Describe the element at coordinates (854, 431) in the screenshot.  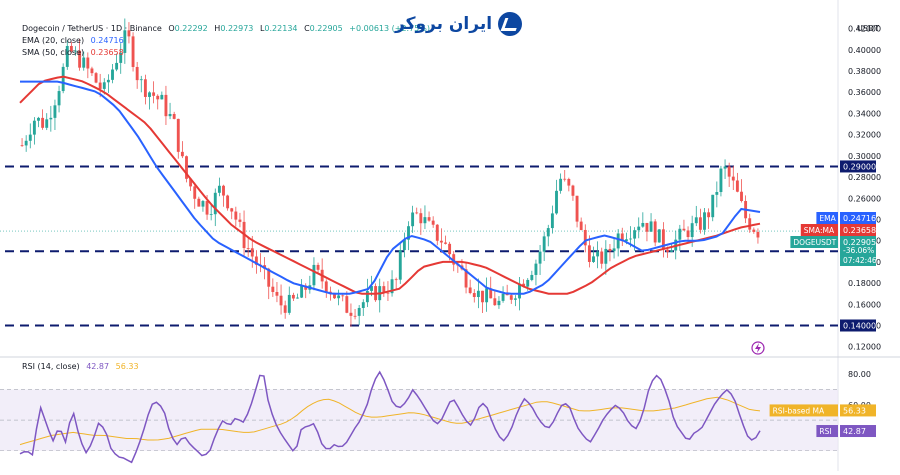
I see `rsi-badge-value: 42.87` at that location.